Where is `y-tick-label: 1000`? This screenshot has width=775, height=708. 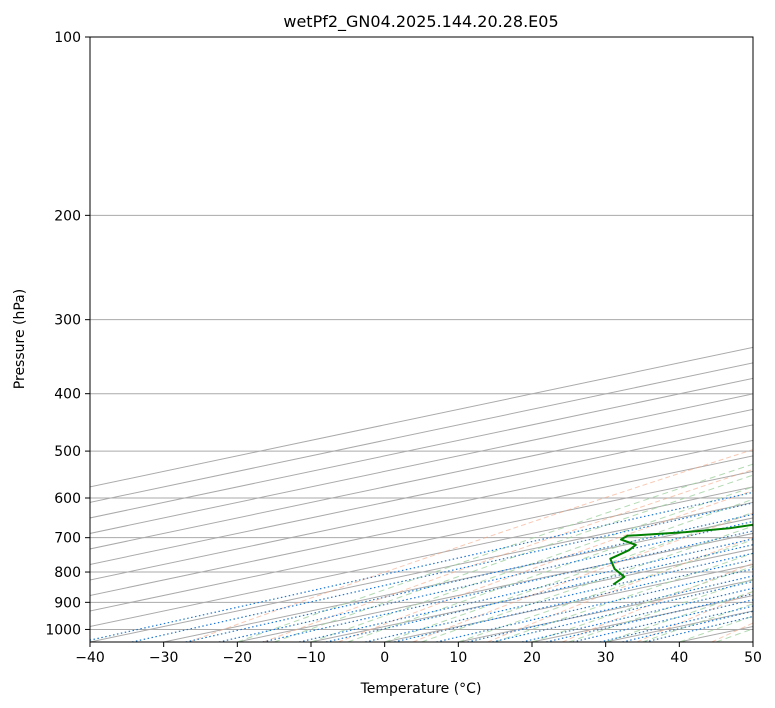
y-tick-label: 1000 is located at coordinates (63, 630).